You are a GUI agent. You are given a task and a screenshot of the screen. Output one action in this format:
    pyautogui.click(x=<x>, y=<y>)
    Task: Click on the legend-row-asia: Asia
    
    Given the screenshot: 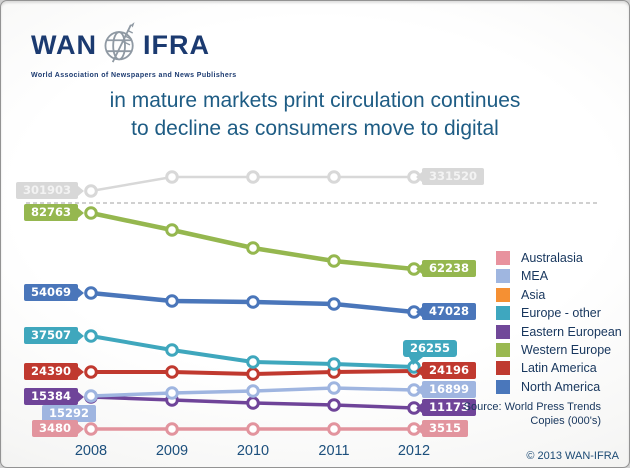 What is the action you would take?
    pyautogui.click(x=559, y=294)
    